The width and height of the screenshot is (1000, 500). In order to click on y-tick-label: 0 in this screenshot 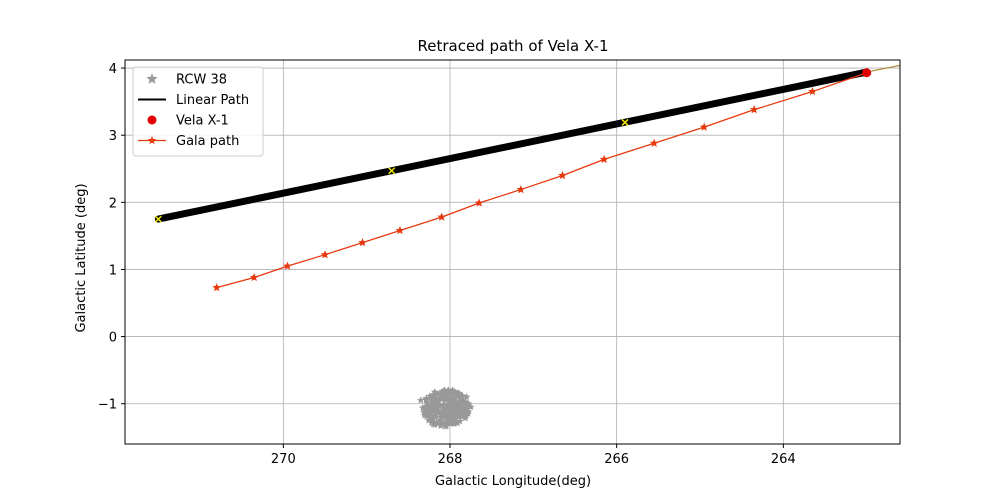, I will do `click(113, 338)`.